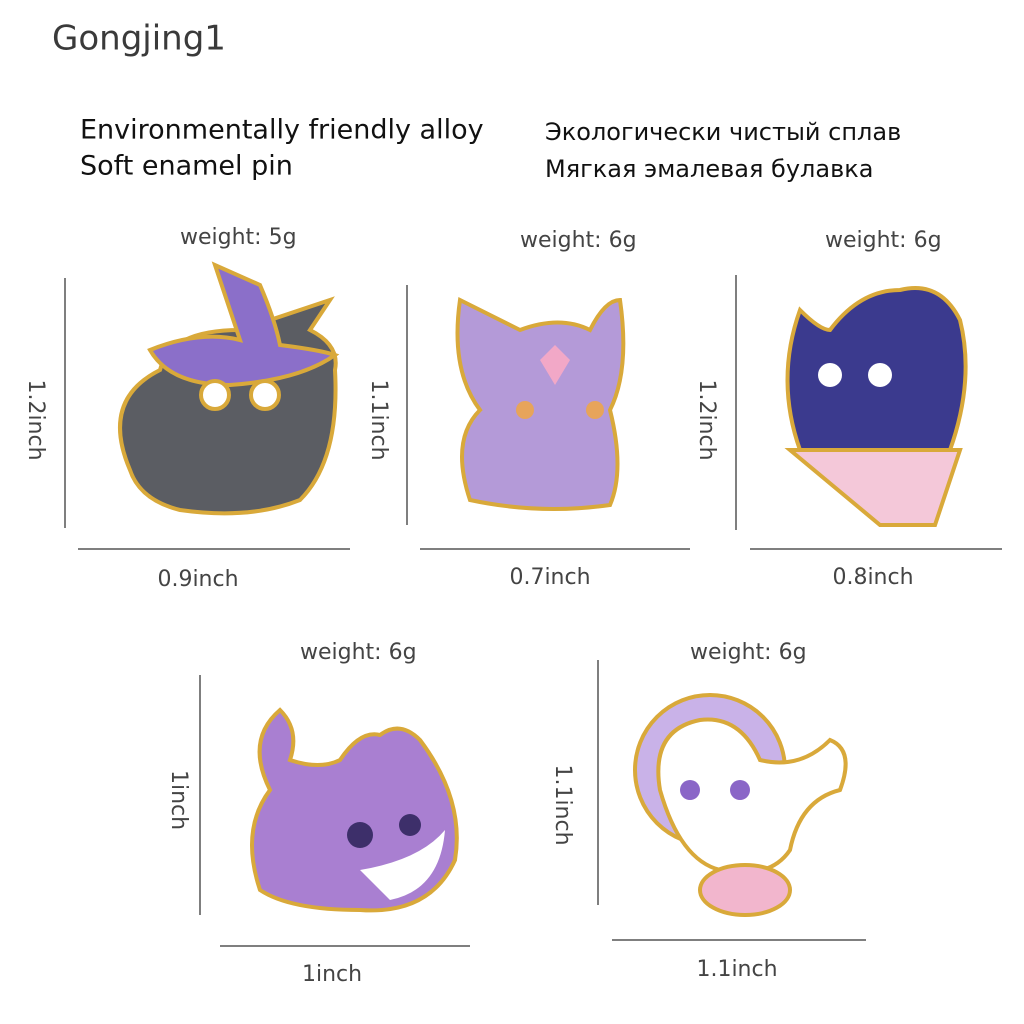  What do you see at coordinates (229, 388) in the screenshot?
I see `pin-witch-cat` at bounding box center [229, 388].